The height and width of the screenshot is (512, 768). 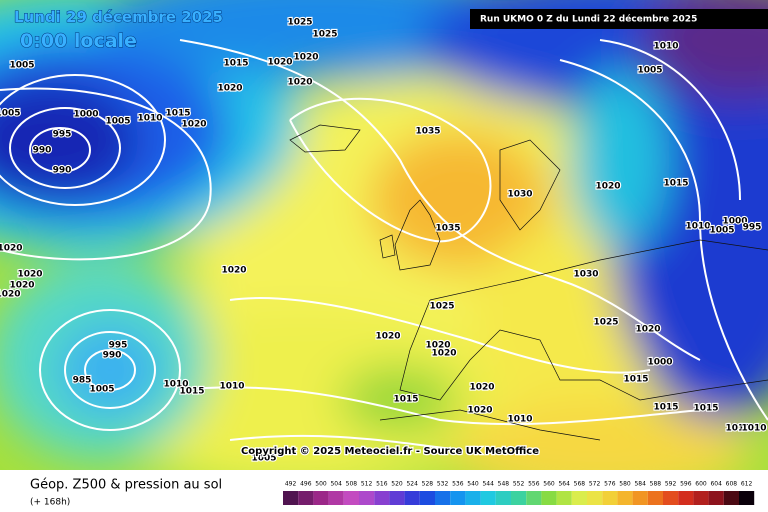 I want to click on scale-label: 536, so click(x=458, y=484).